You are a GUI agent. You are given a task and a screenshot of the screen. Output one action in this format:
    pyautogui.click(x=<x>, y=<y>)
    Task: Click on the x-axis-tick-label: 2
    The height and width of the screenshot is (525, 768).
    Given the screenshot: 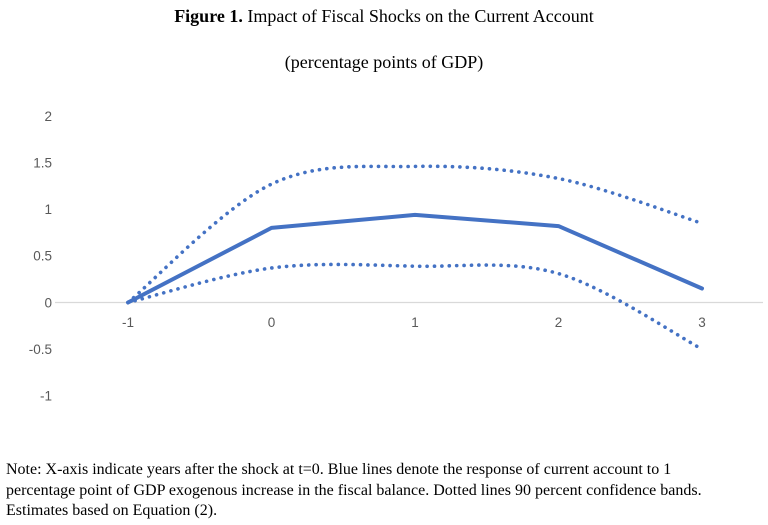 What is the action you would take?
    pyautogui.click(x=559, y=322)
    